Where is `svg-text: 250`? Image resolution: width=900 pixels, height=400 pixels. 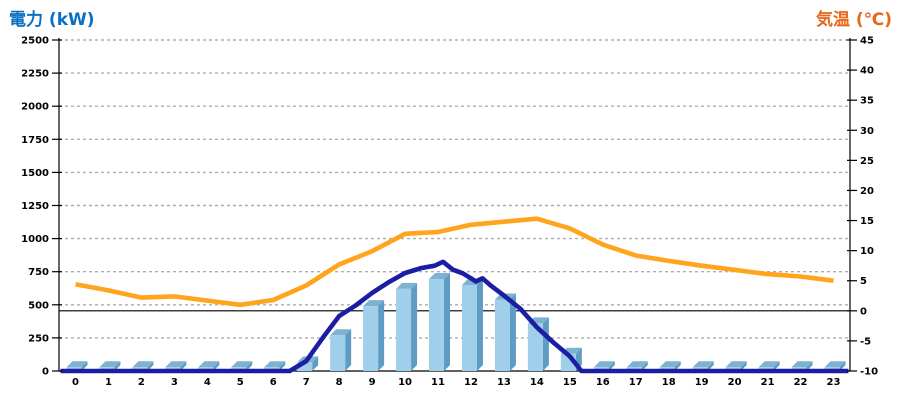 svg-text: 250 is located at coordinates (38, 338).